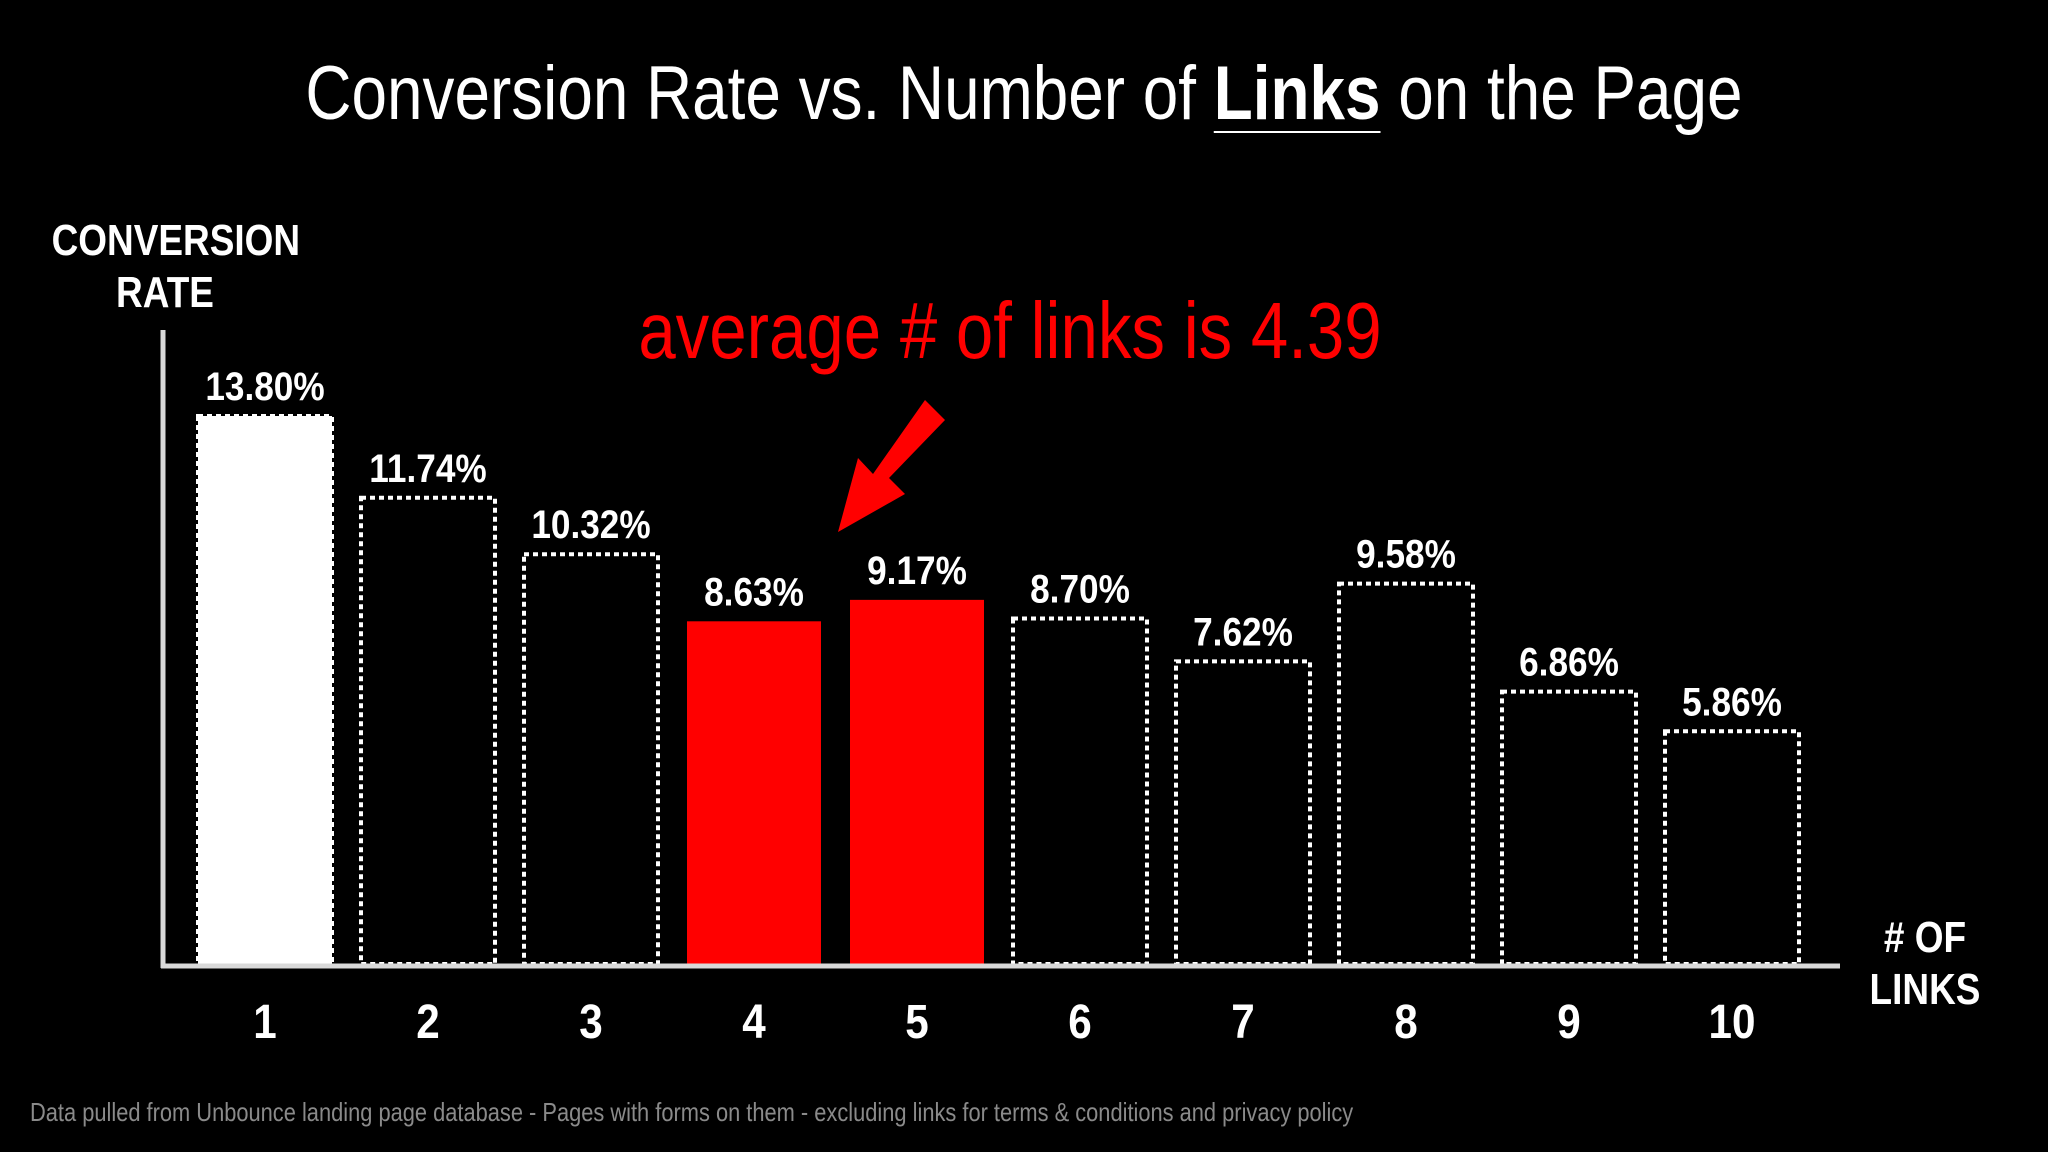 The image size is (2048, 1152). Describe the element at coordinates (1243, 631) in the screenshot. I see `value-label-7: 7.62%` at that location.